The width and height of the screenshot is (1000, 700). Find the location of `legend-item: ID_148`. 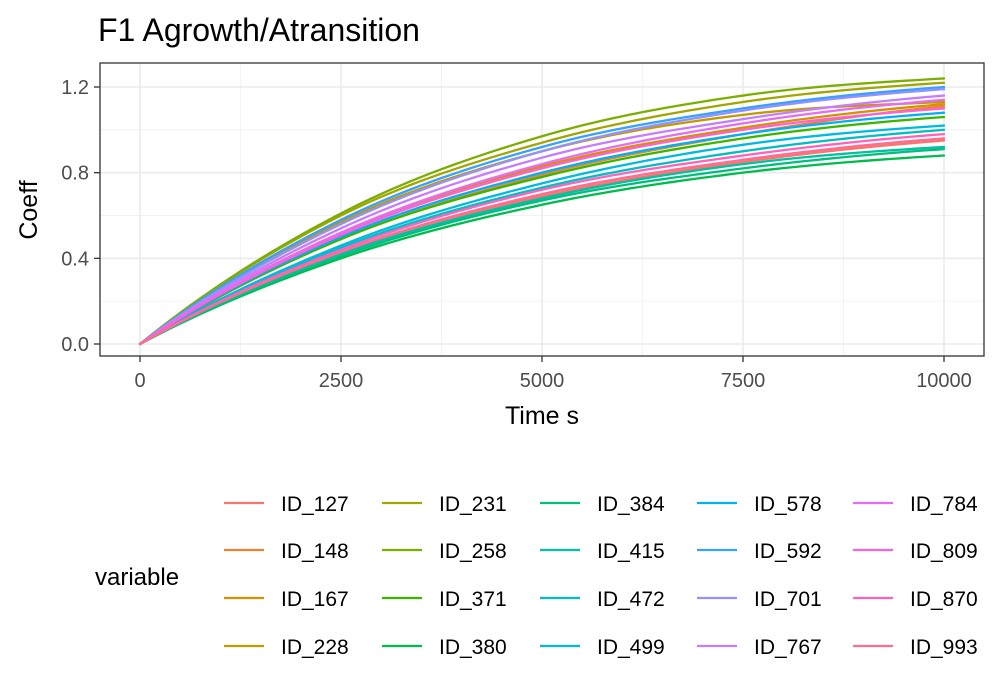

legend-item: ID_148 is located at coordinates (286, 551).